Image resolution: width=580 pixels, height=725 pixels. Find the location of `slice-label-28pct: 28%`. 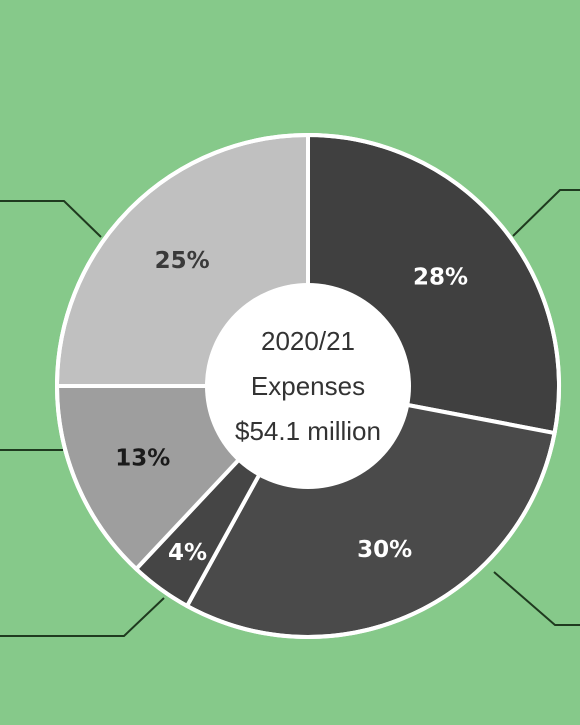

slice-label-28pct: 28% is located at coordinates (440, 277).